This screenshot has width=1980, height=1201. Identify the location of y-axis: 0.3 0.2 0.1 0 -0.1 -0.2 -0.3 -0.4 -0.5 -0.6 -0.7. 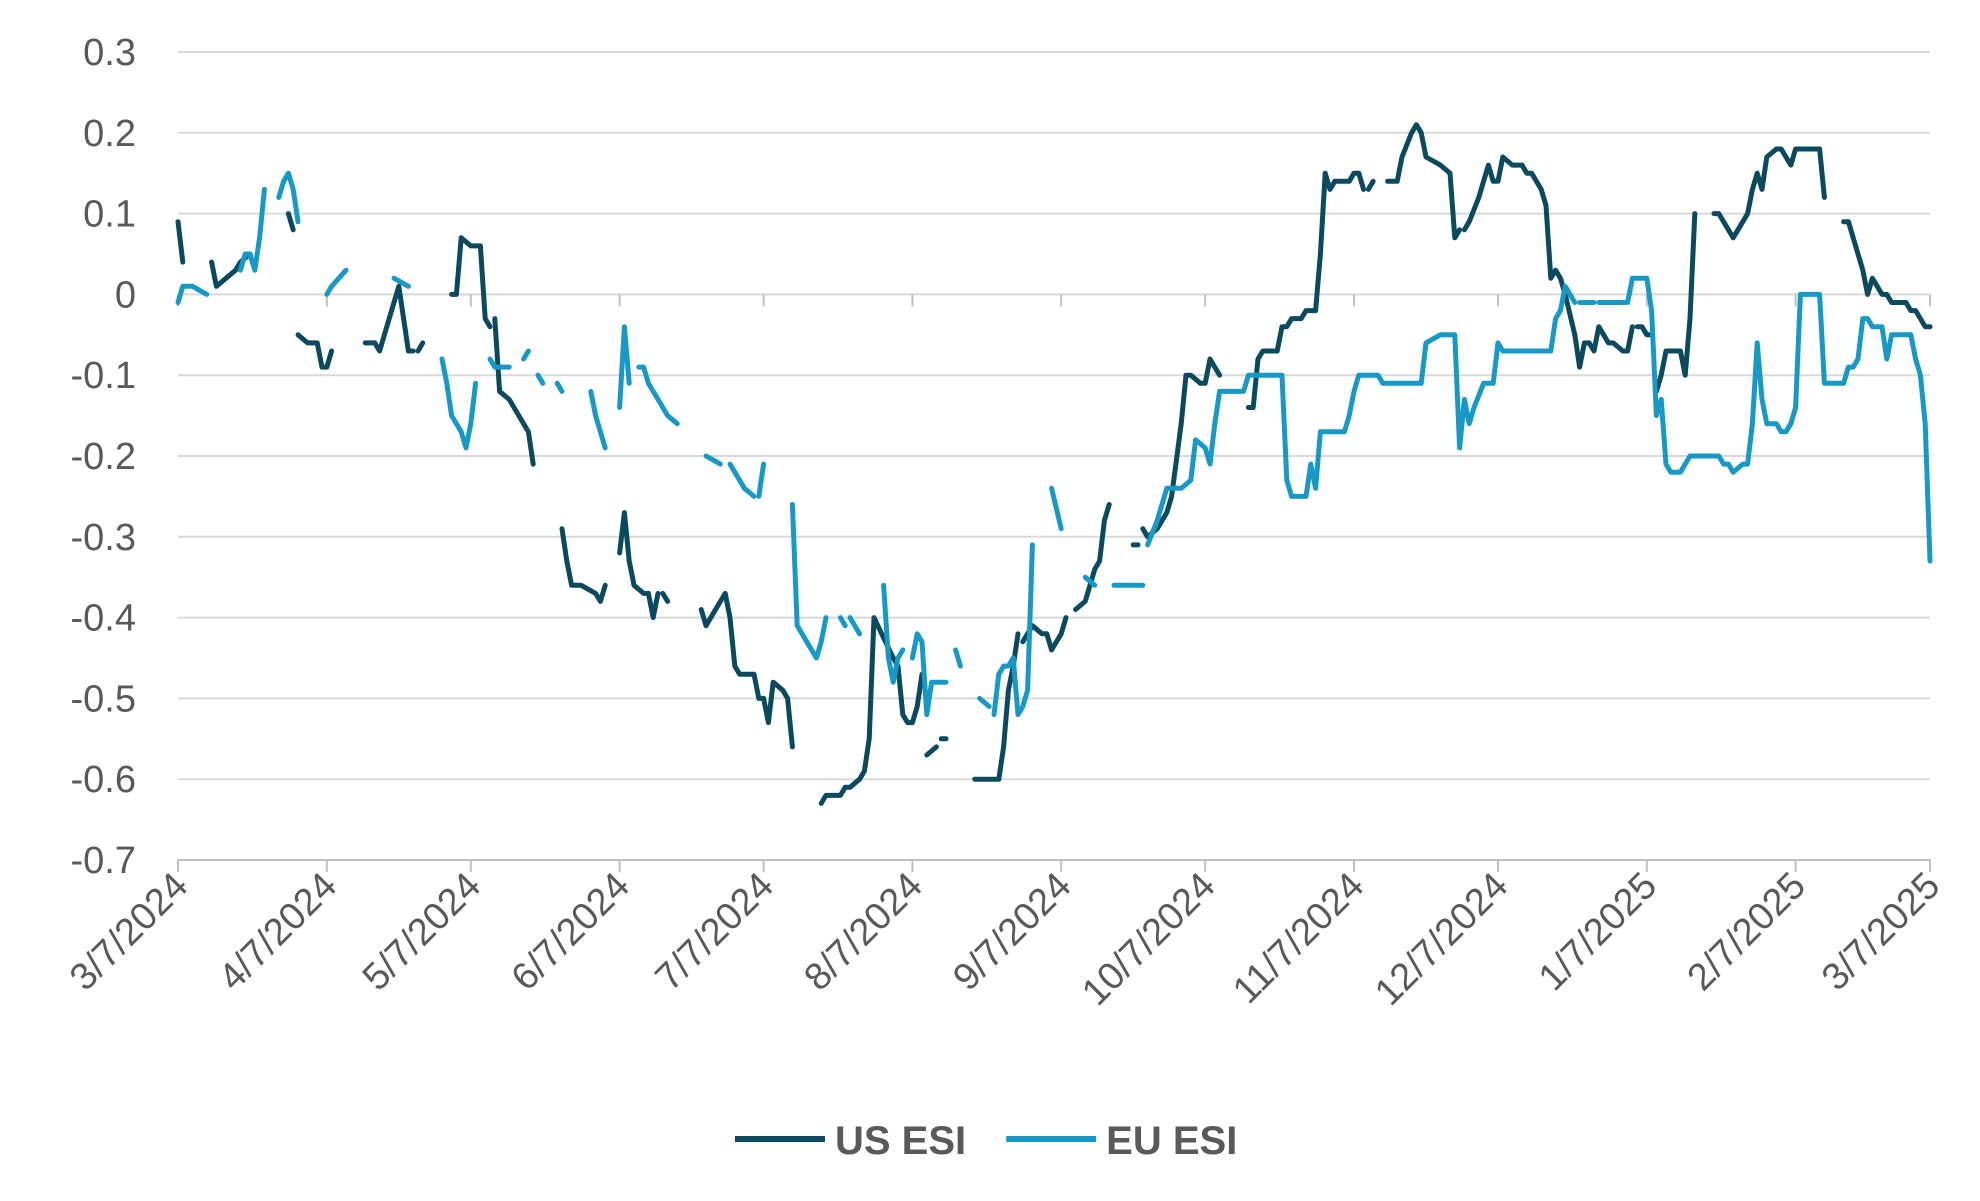
(103, 457).